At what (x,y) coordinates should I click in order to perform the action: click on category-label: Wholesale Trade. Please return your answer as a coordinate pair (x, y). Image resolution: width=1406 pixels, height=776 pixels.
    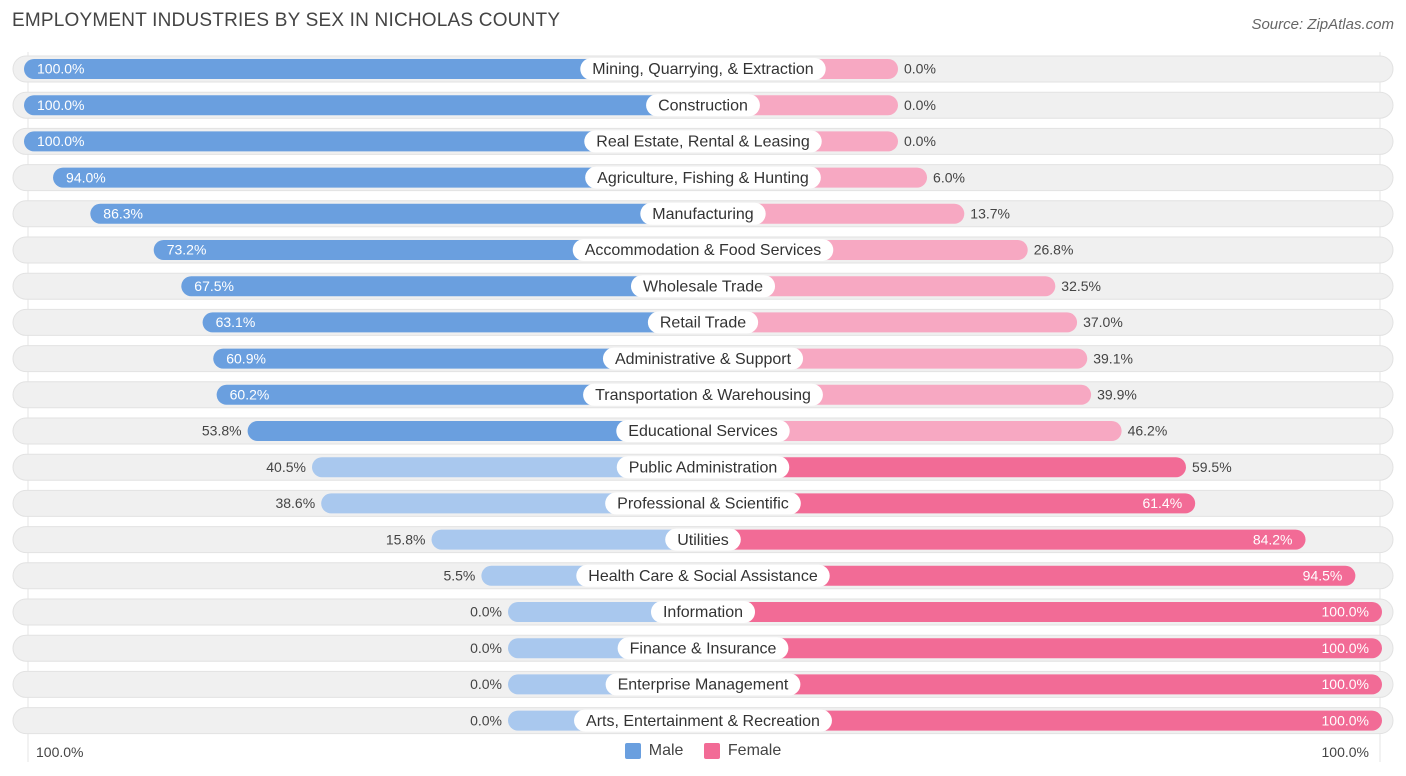
    Looking at the image, I should click on (703, 286).